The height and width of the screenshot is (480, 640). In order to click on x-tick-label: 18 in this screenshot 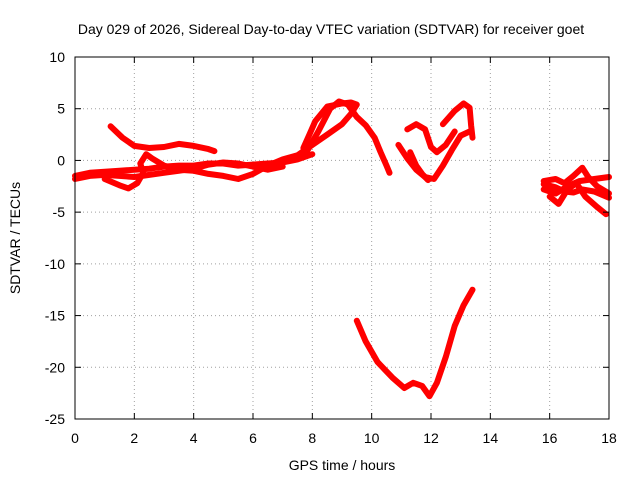, I will do `click(609, 438)`.